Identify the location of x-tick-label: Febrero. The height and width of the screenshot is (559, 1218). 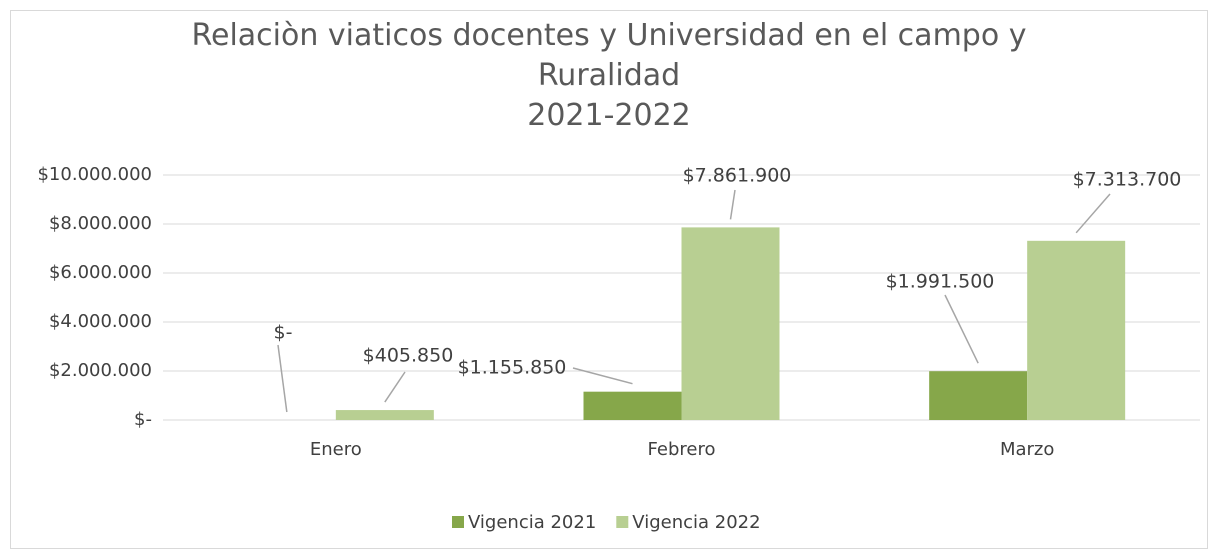
(682, 449).